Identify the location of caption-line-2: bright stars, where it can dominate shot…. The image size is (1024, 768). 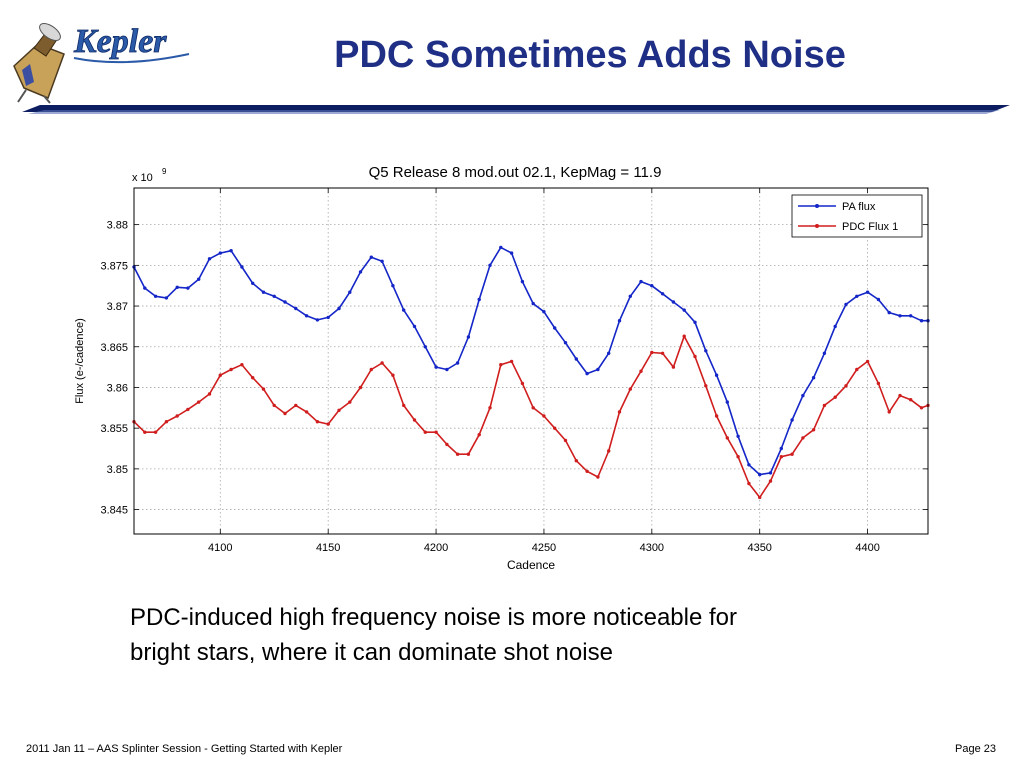
(371, 652).